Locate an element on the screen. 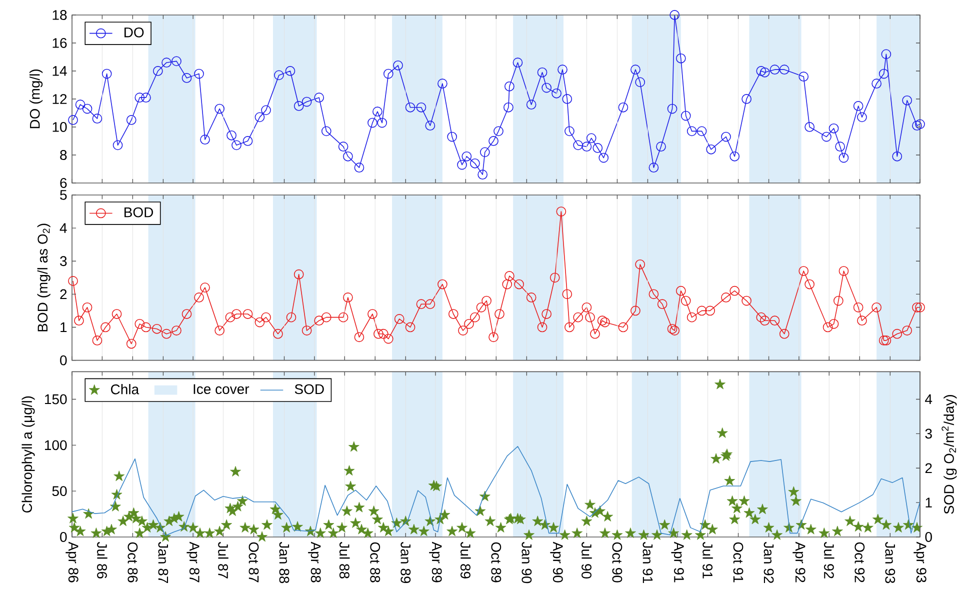 This screenshot has width=974, height=598. x-tick-label: Jan 91 is located at coordinates (647, 563).